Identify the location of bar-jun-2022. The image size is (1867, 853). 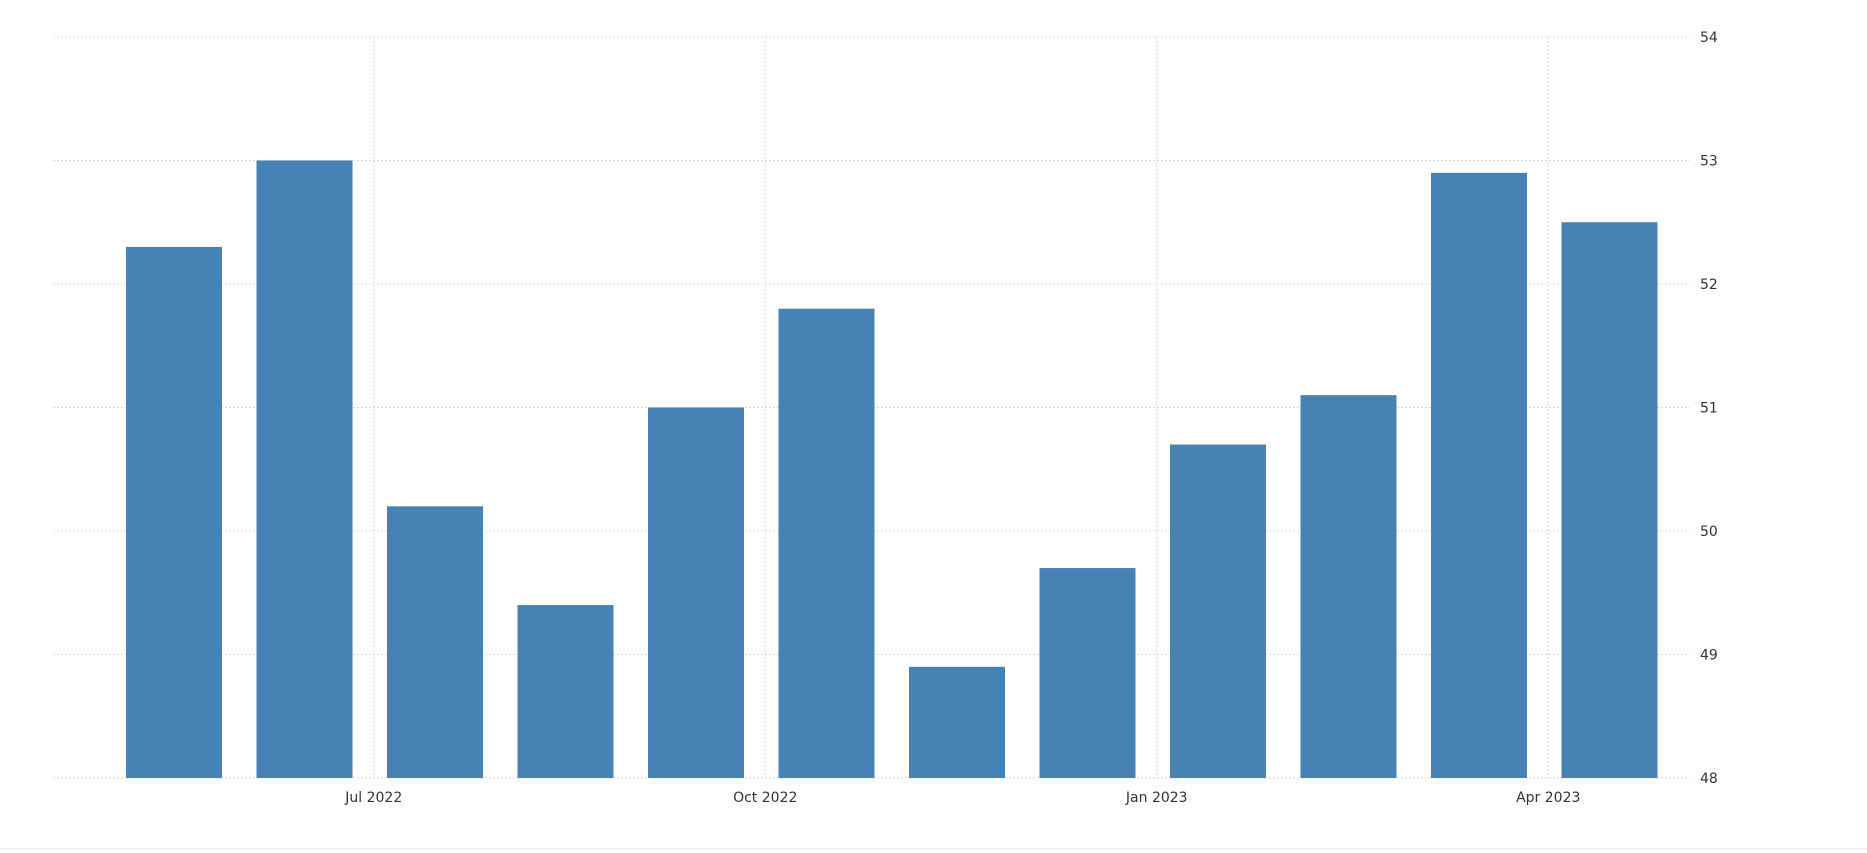
(304, 469).